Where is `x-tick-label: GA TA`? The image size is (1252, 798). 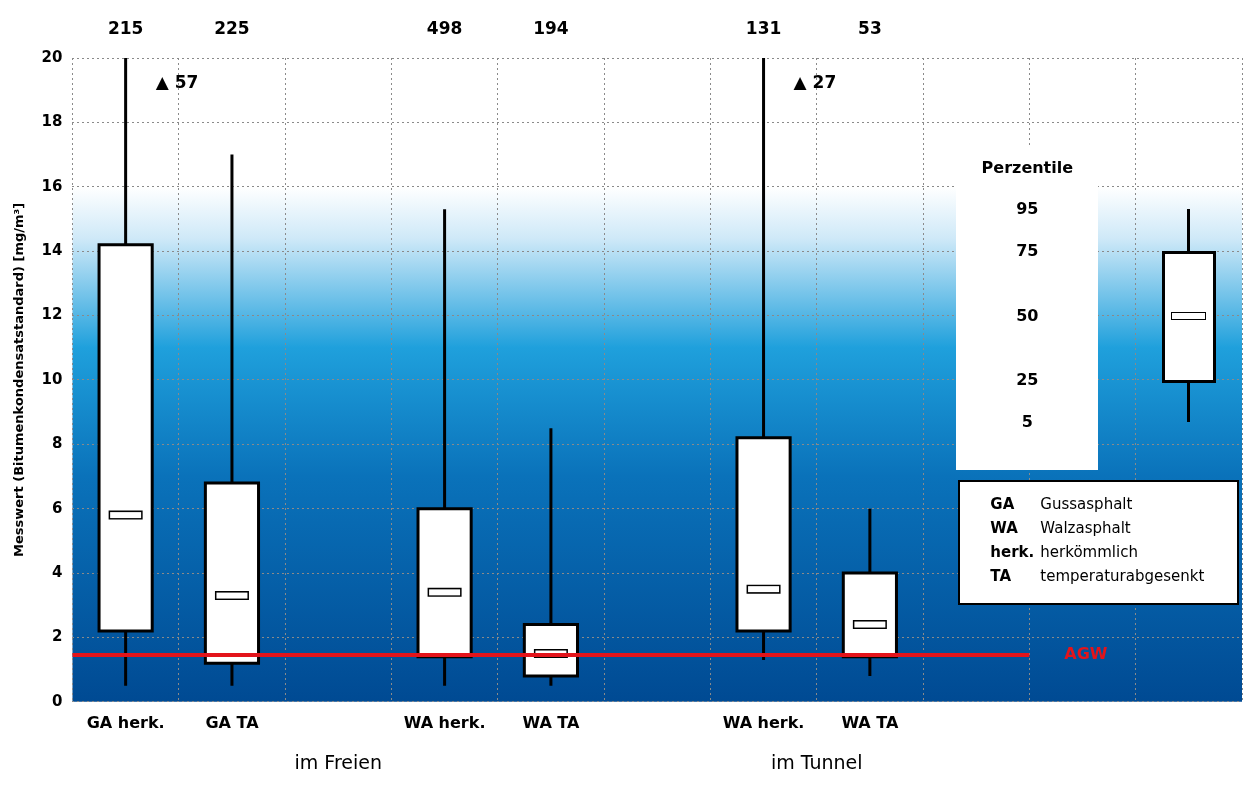
x-tick-label: GA TA is located at coordinates (232, 722).